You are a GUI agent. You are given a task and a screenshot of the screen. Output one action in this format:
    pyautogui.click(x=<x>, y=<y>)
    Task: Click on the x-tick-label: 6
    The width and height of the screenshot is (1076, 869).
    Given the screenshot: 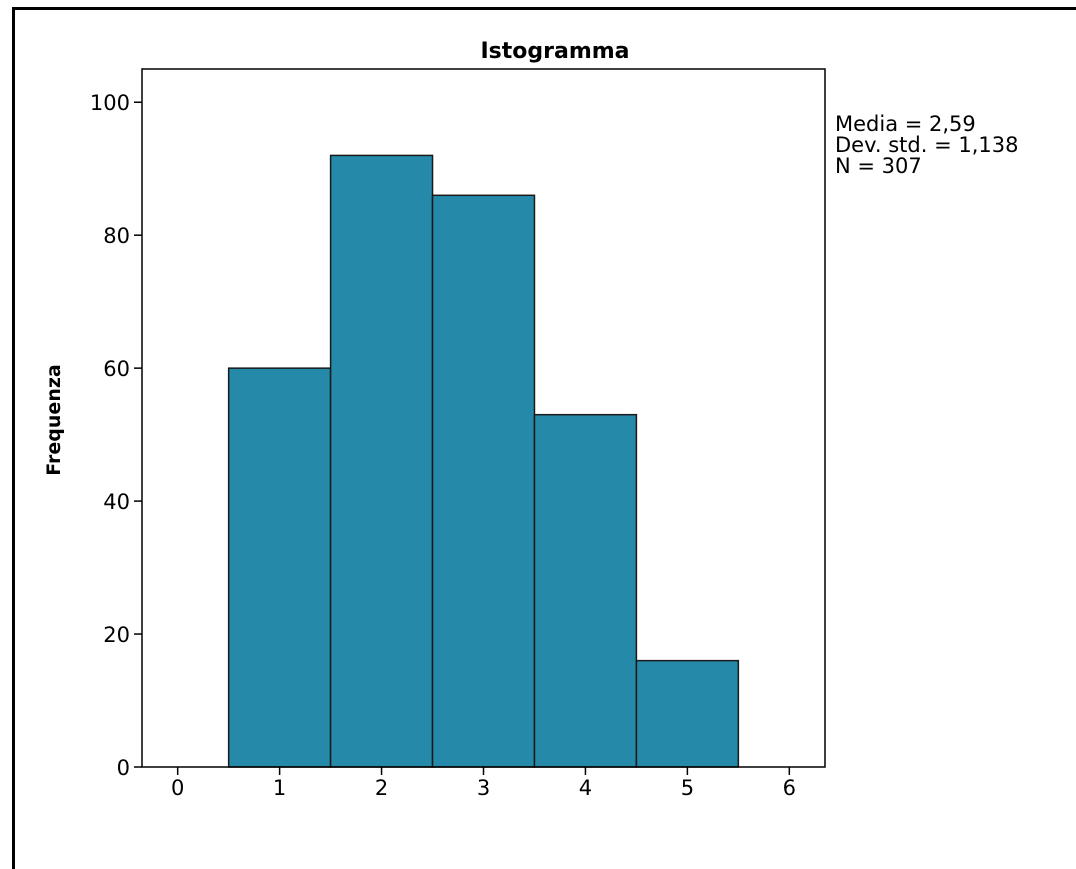 What is the action you would take?
    pyautogui.click(x=789, y=788)
    